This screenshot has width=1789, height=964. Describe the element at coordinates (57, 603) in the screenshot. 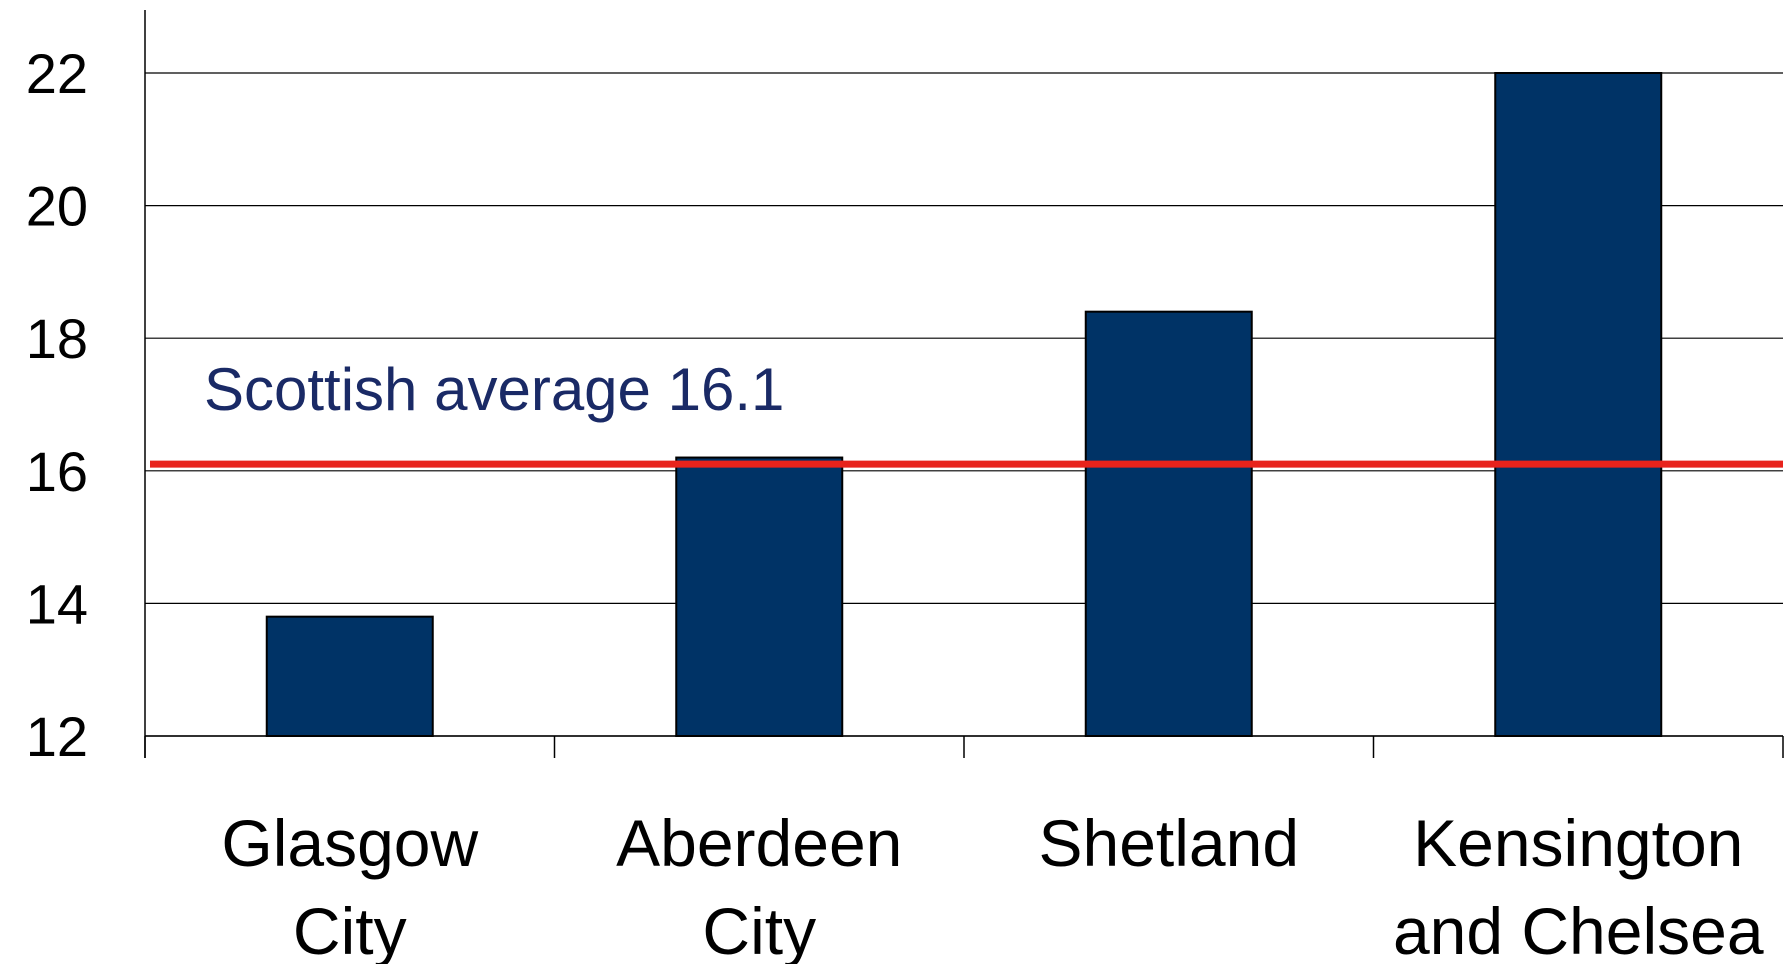

I see `y-tick-label: 14` at that location.